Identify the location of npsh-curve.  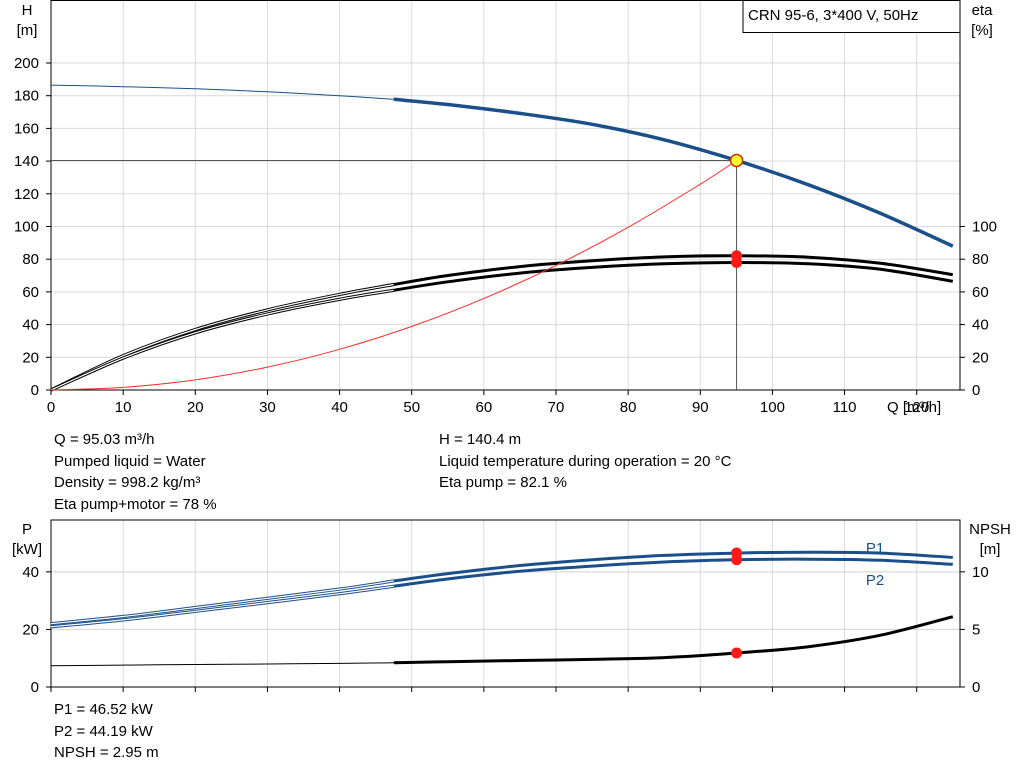
(673, 640).